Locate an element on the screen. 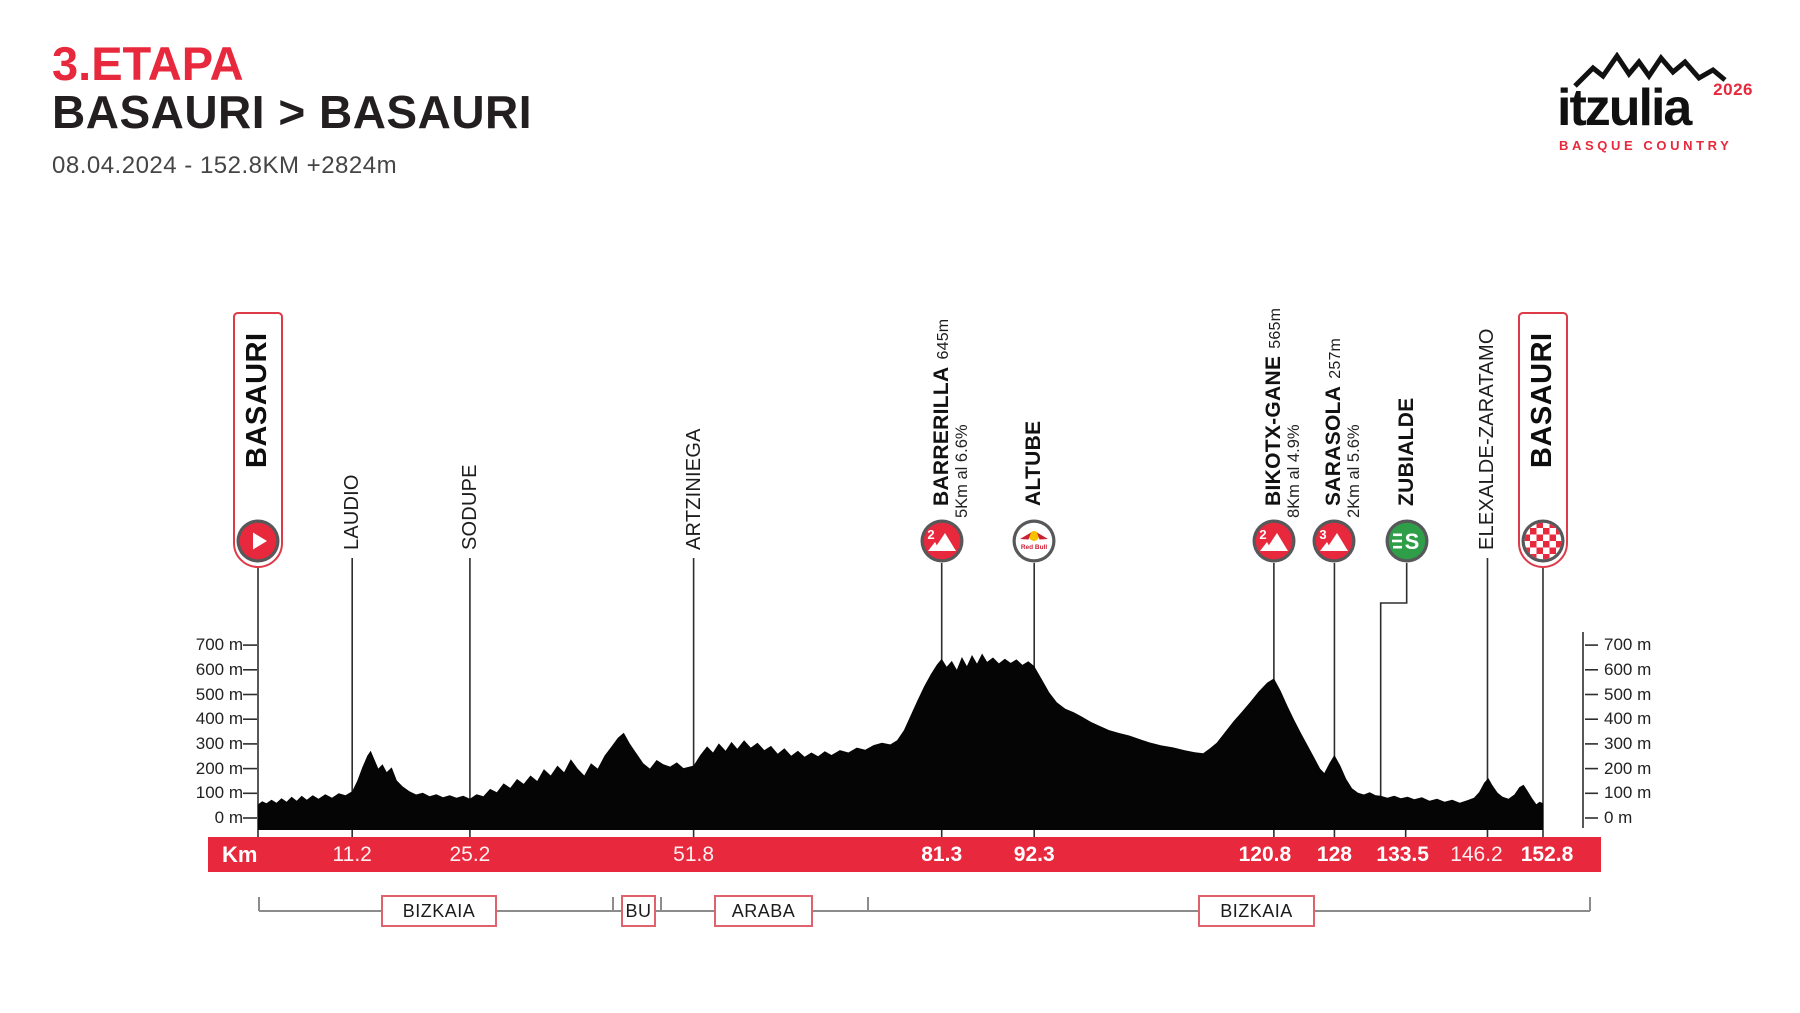 The height and width of the screenshot is (1013, 1800). finish-icon is located at coordinates (1543, 541).